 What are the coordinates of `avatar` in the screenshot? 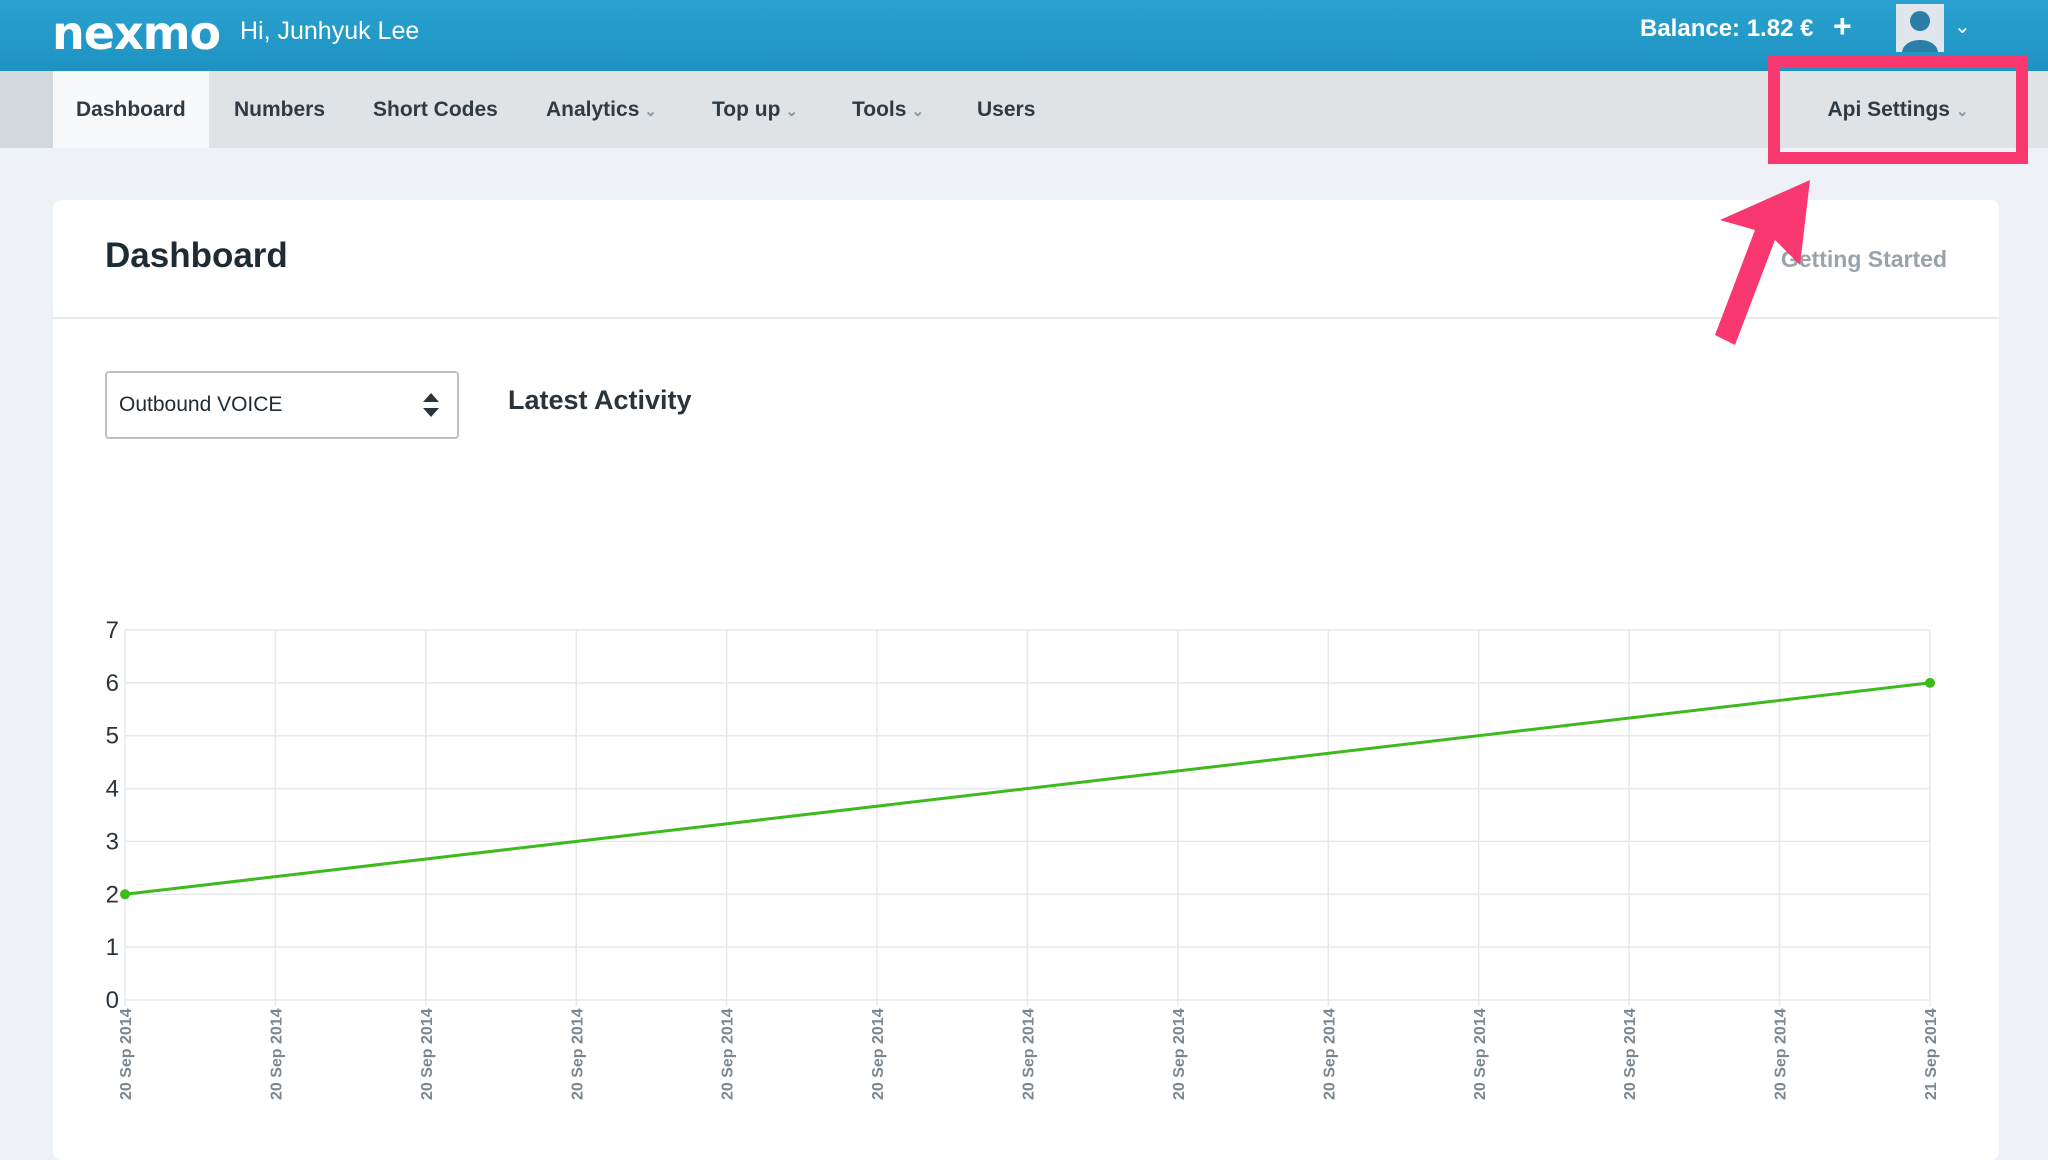 It's located at (1920, 28).